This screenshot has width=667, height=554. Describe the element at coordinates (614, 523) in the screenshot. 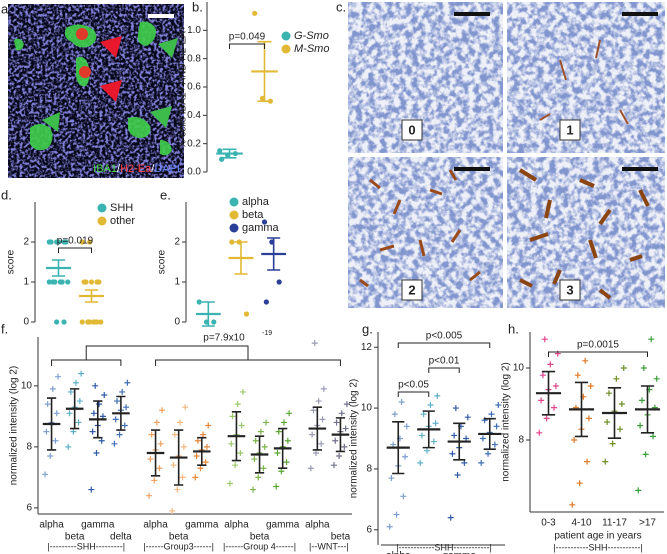

I see `x-tick-label: 11-17` at that location.